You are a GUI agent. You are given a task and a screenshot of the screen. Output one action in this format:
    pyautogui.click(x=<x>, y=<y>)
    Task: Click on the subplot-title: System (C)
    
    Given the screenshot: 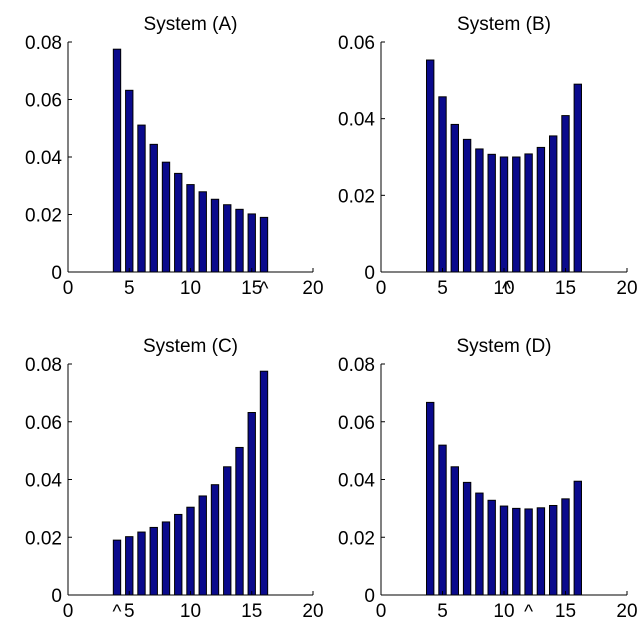 What is the action you would take?
    pyautogui.click(x=190, y=346)
    